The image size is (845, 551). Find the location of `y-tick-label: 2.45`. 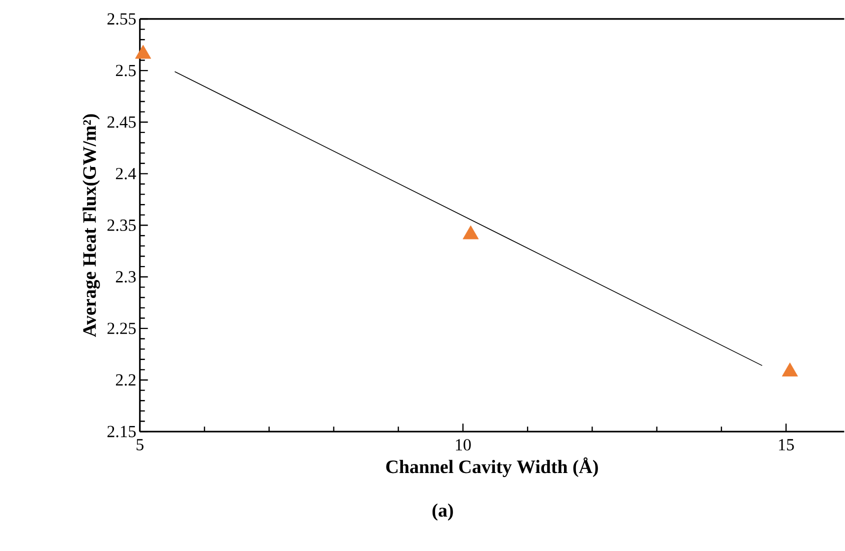

y-tick-label: 2.45 is located at coordinates (121, 122).